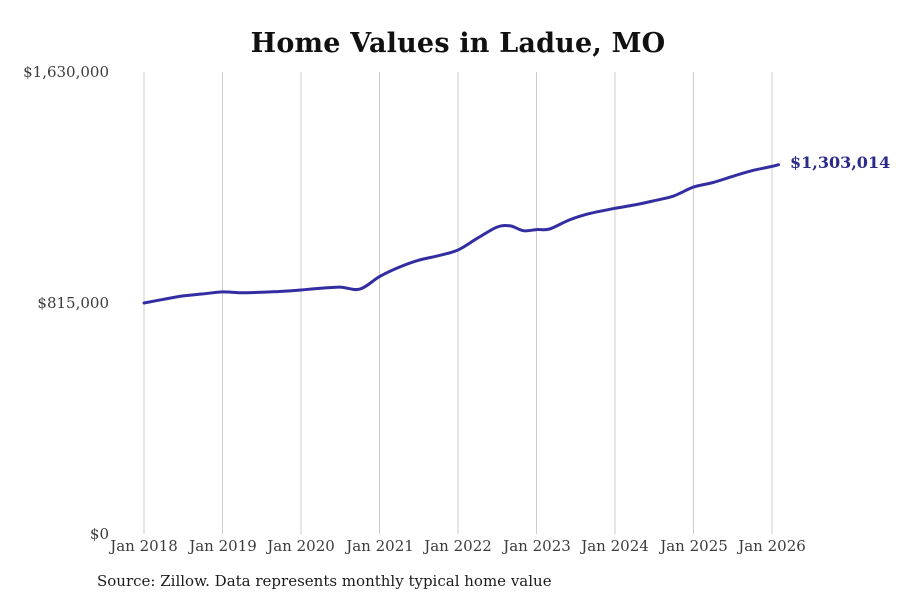  What do you see at coordinates (458, 546) in the screenshot?
I see `x-axis-tick-label: Jan 2022` at bounding box center [458, 546].